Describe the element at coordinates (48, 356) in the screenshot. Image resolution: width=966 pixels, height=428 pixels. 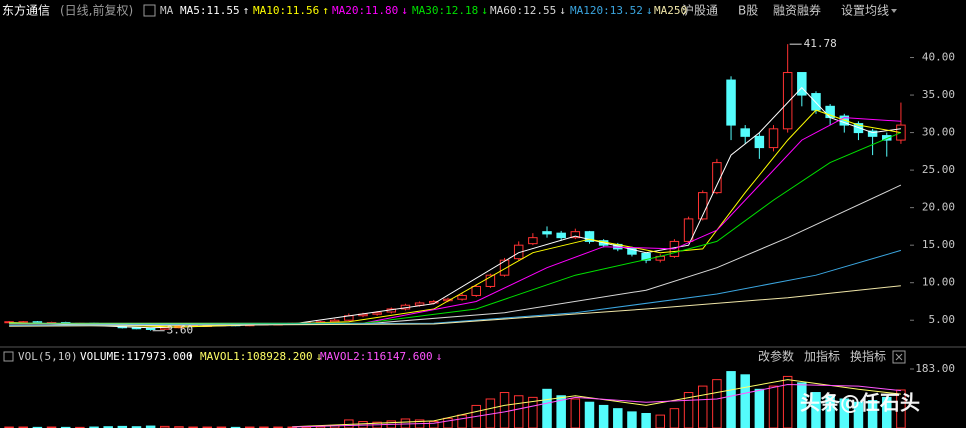
I see `volume-header: VOL(5,10)` at that location.